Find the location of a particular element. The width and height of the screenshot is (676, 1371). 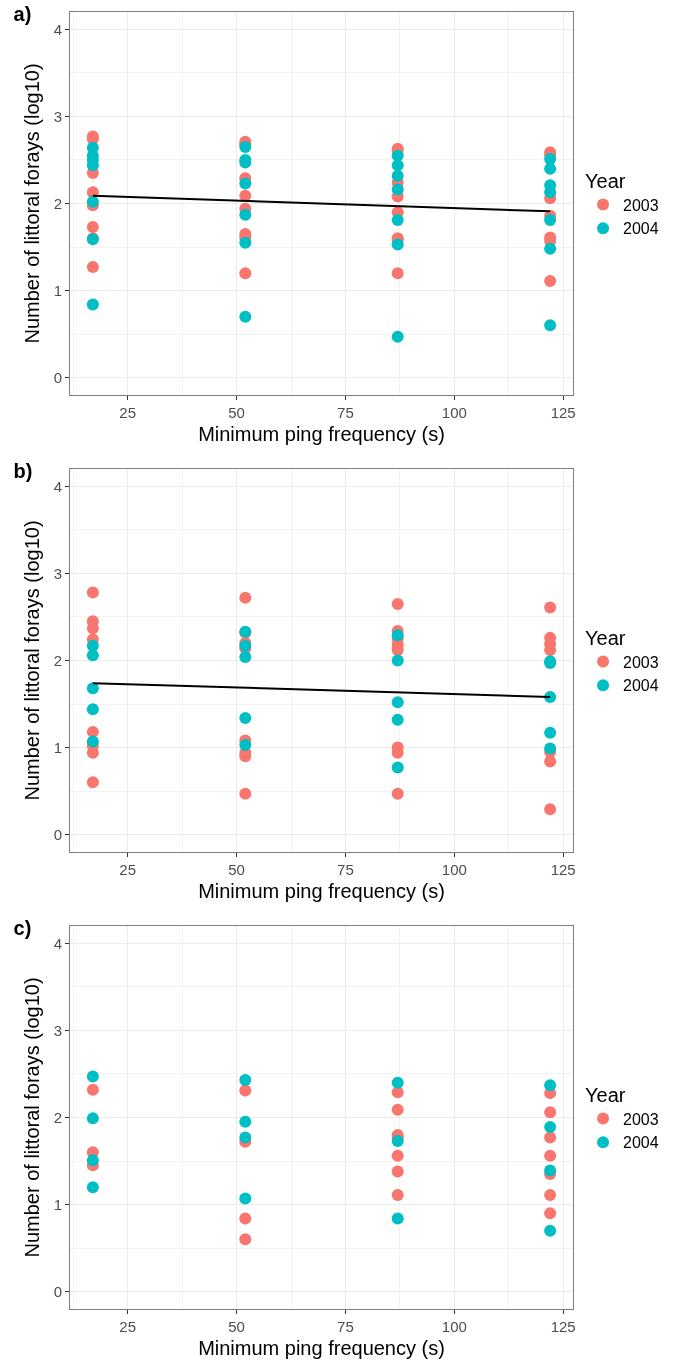

chart-title: b) is located at coordinates (23, 470).